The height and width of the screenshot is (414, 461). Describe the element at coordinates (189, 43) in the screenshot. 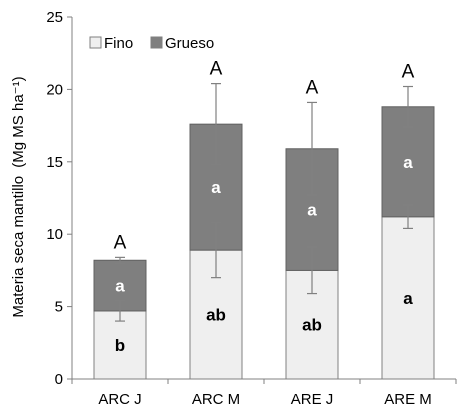

I see `legend-label-grueso: Grueso` at that location.